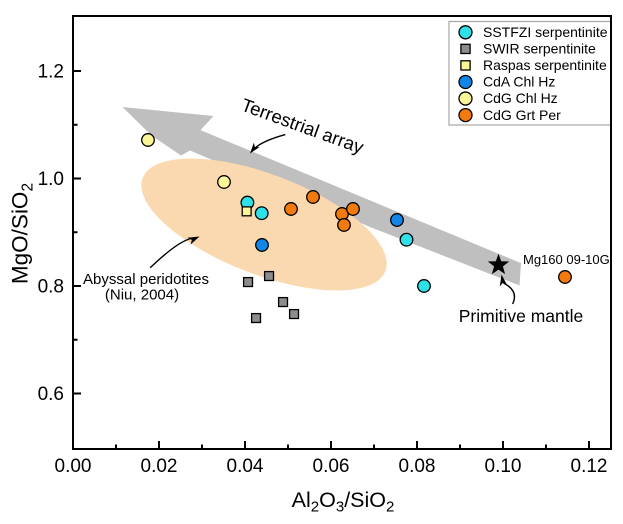  What do you see at coordinates (521, 316) in the screenshot?
I see `svg-text: Primitive mantle` at bounding box center [521, 316].